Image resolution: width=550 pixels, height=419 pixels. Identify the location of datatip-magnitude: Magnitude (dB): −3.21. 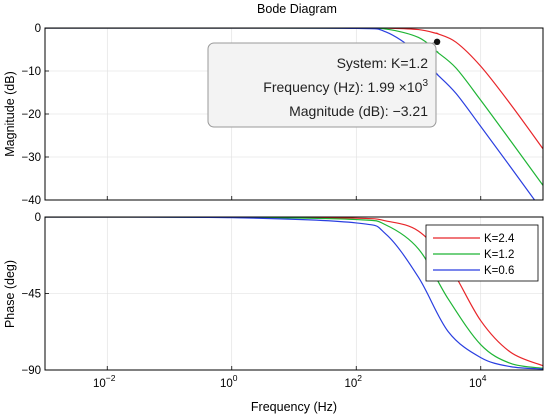
(358, 111).